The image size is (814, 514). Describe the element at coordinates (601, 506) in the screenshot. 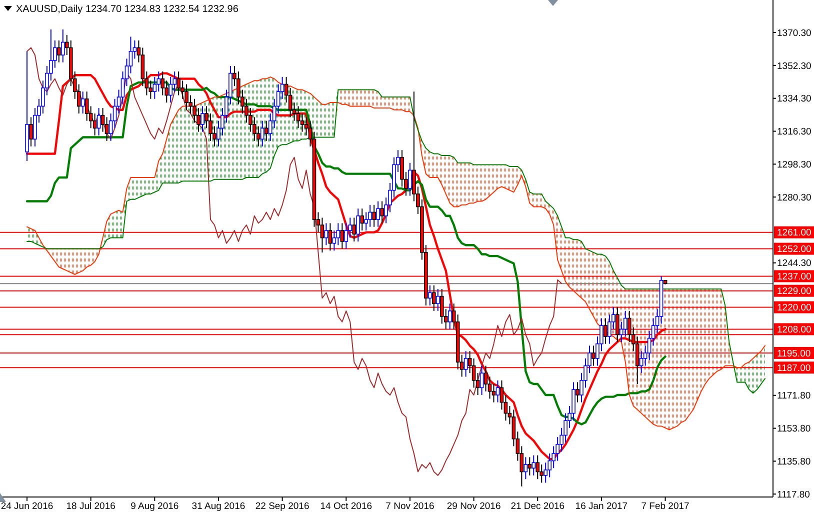

I see `x-tick-label: 16 Jan 2017` at that location.